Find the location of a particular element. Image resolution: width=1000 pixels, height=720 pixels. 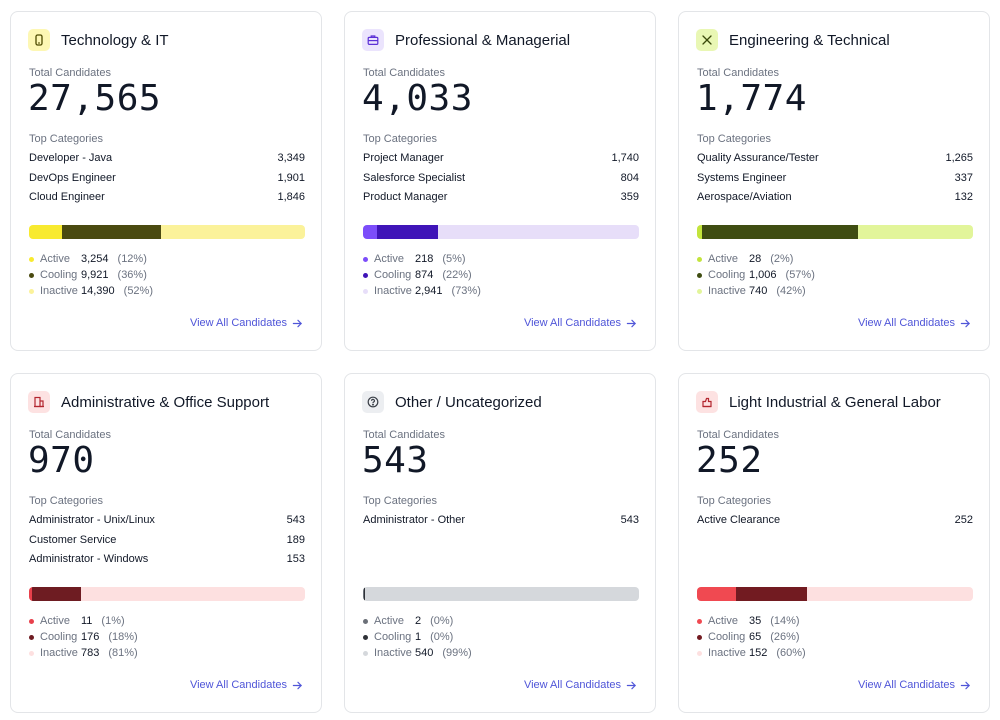

category-row: DevOps Engineer 1,901 is located at coordinates (167, 182).